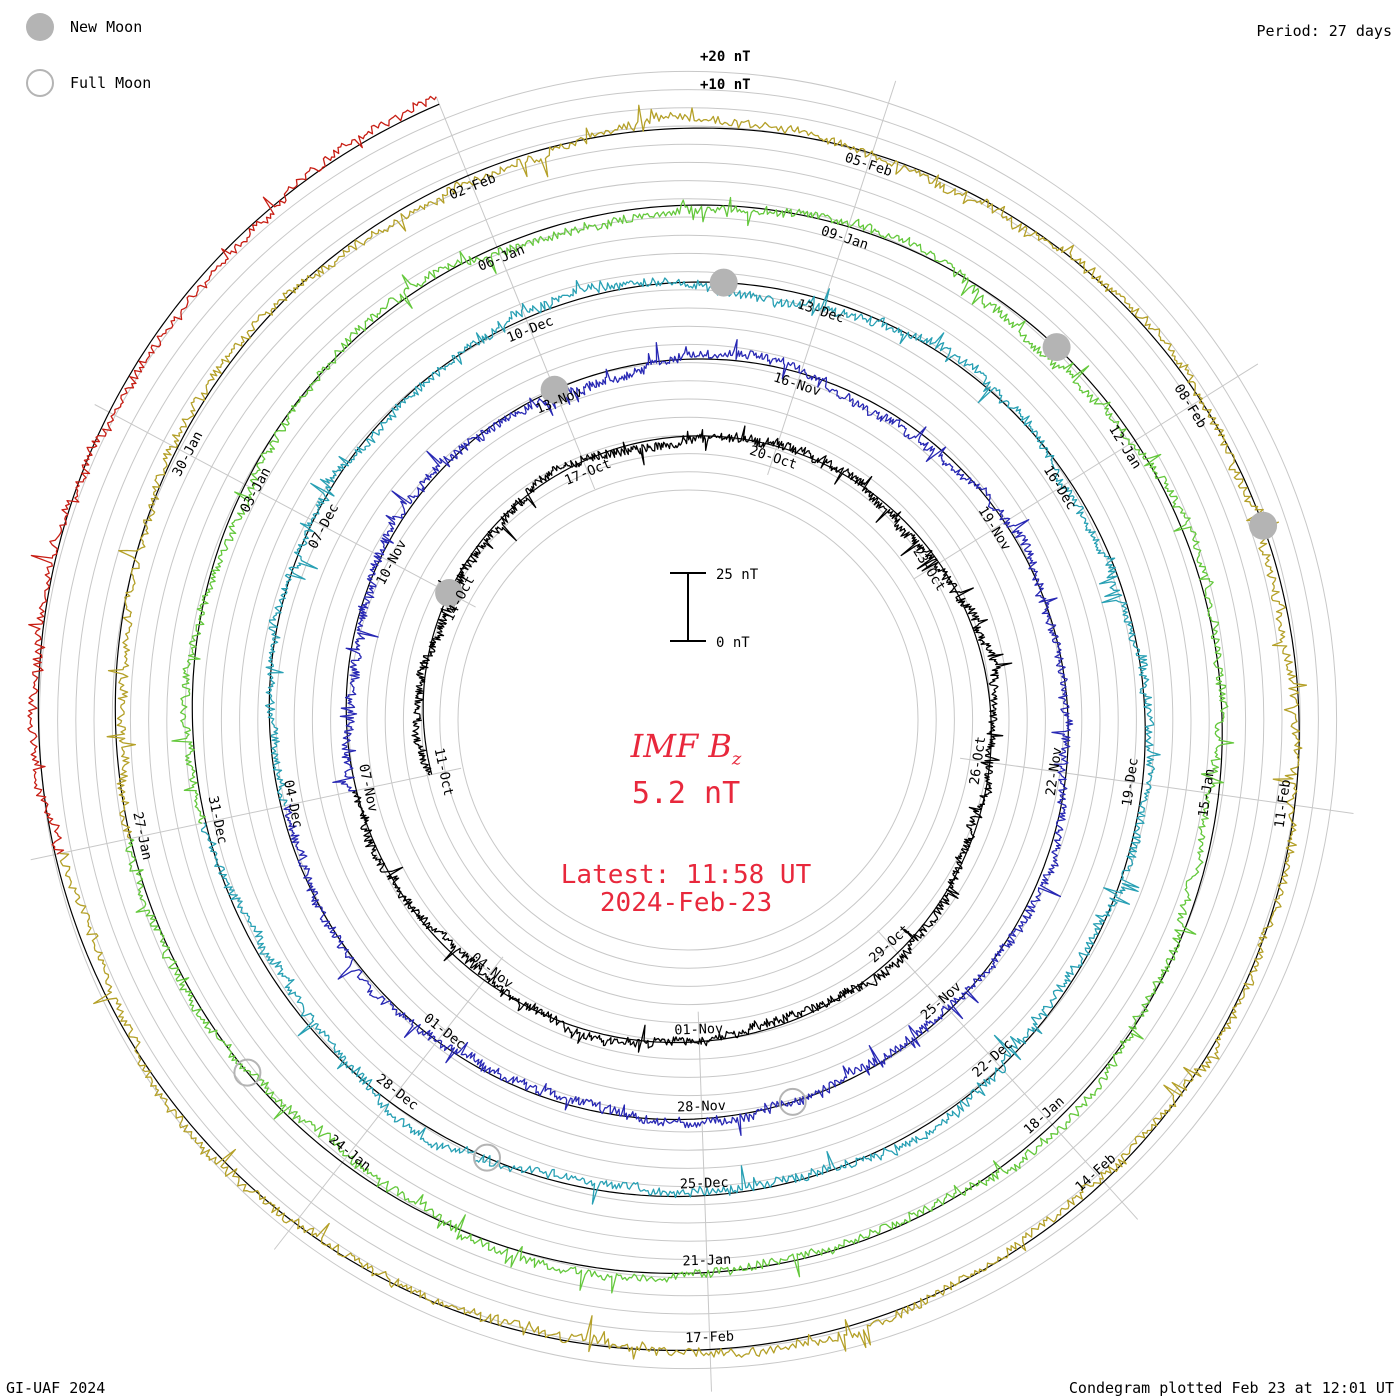 The image size is (1400, 1400). Describe the element at coordinates (706, 1261) in the screenshot. I see `date-label: 21-Jan` at that location.